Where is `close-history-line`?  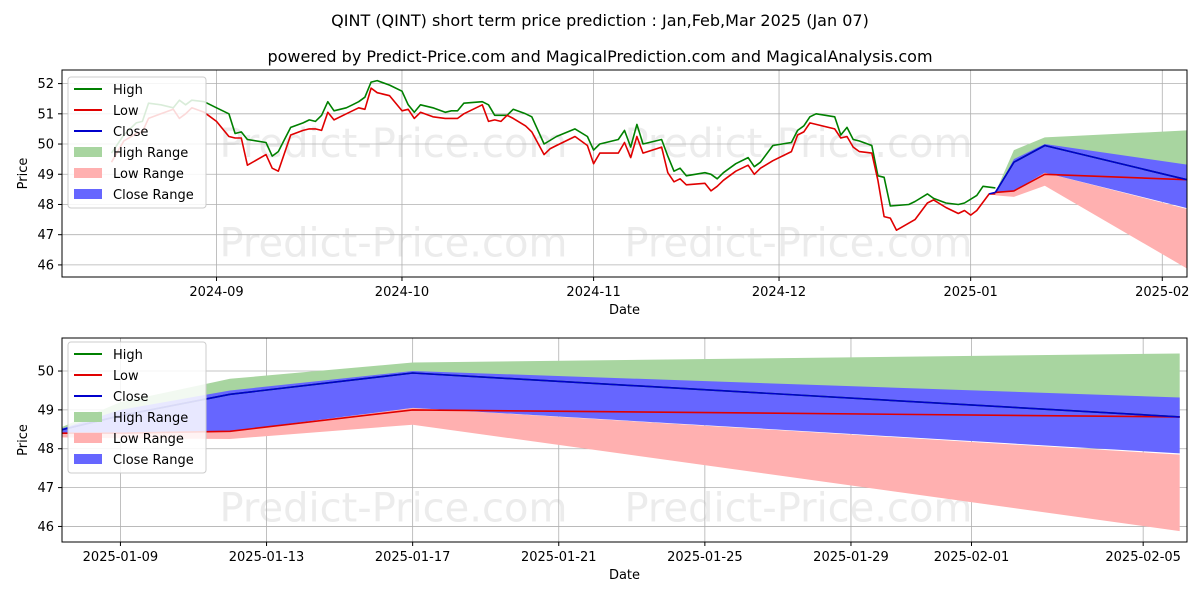 close-history-line is located at coordinates (992, 193).